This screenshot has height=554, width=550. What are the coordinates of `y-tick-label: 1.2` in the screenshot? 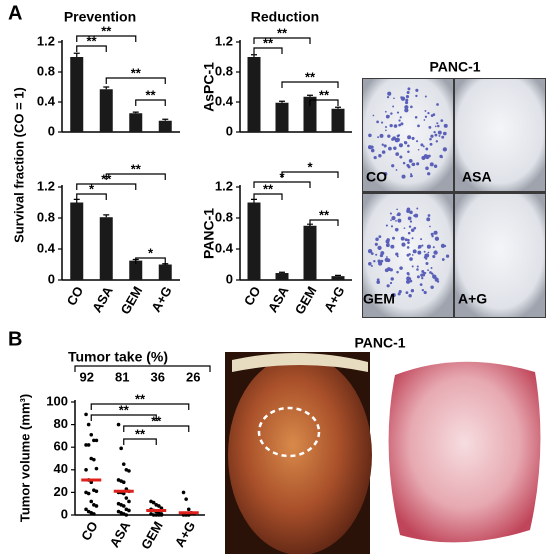 It's located at (46, 185).